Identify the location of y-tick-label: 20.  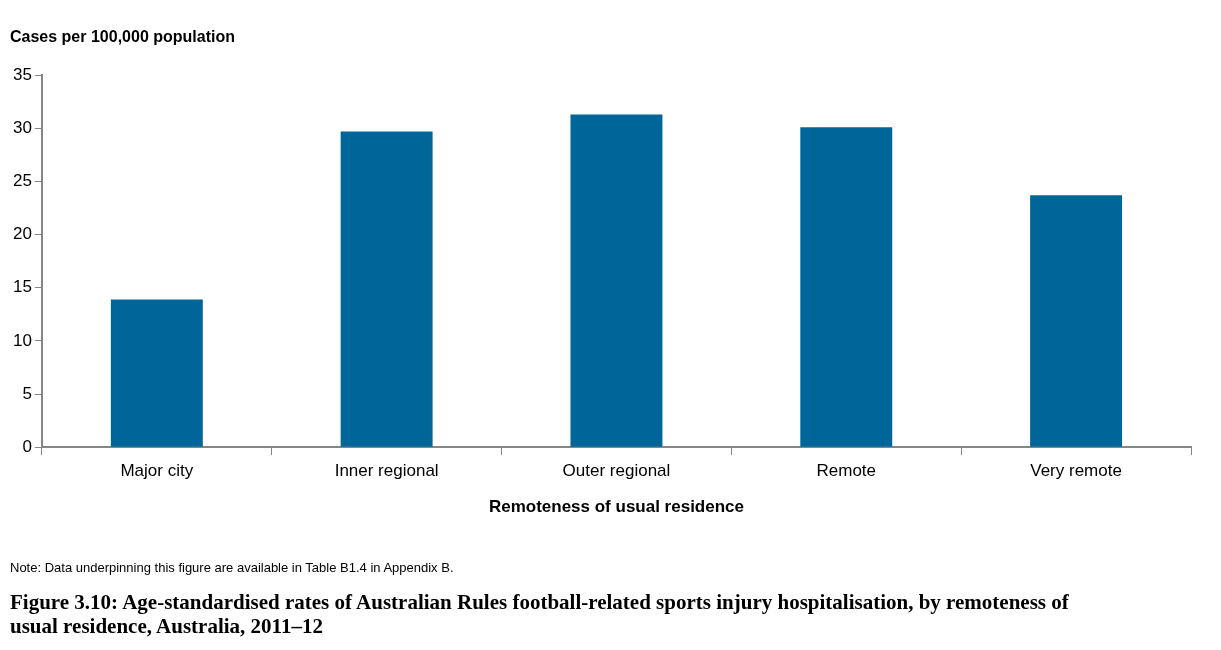
(22, 234).